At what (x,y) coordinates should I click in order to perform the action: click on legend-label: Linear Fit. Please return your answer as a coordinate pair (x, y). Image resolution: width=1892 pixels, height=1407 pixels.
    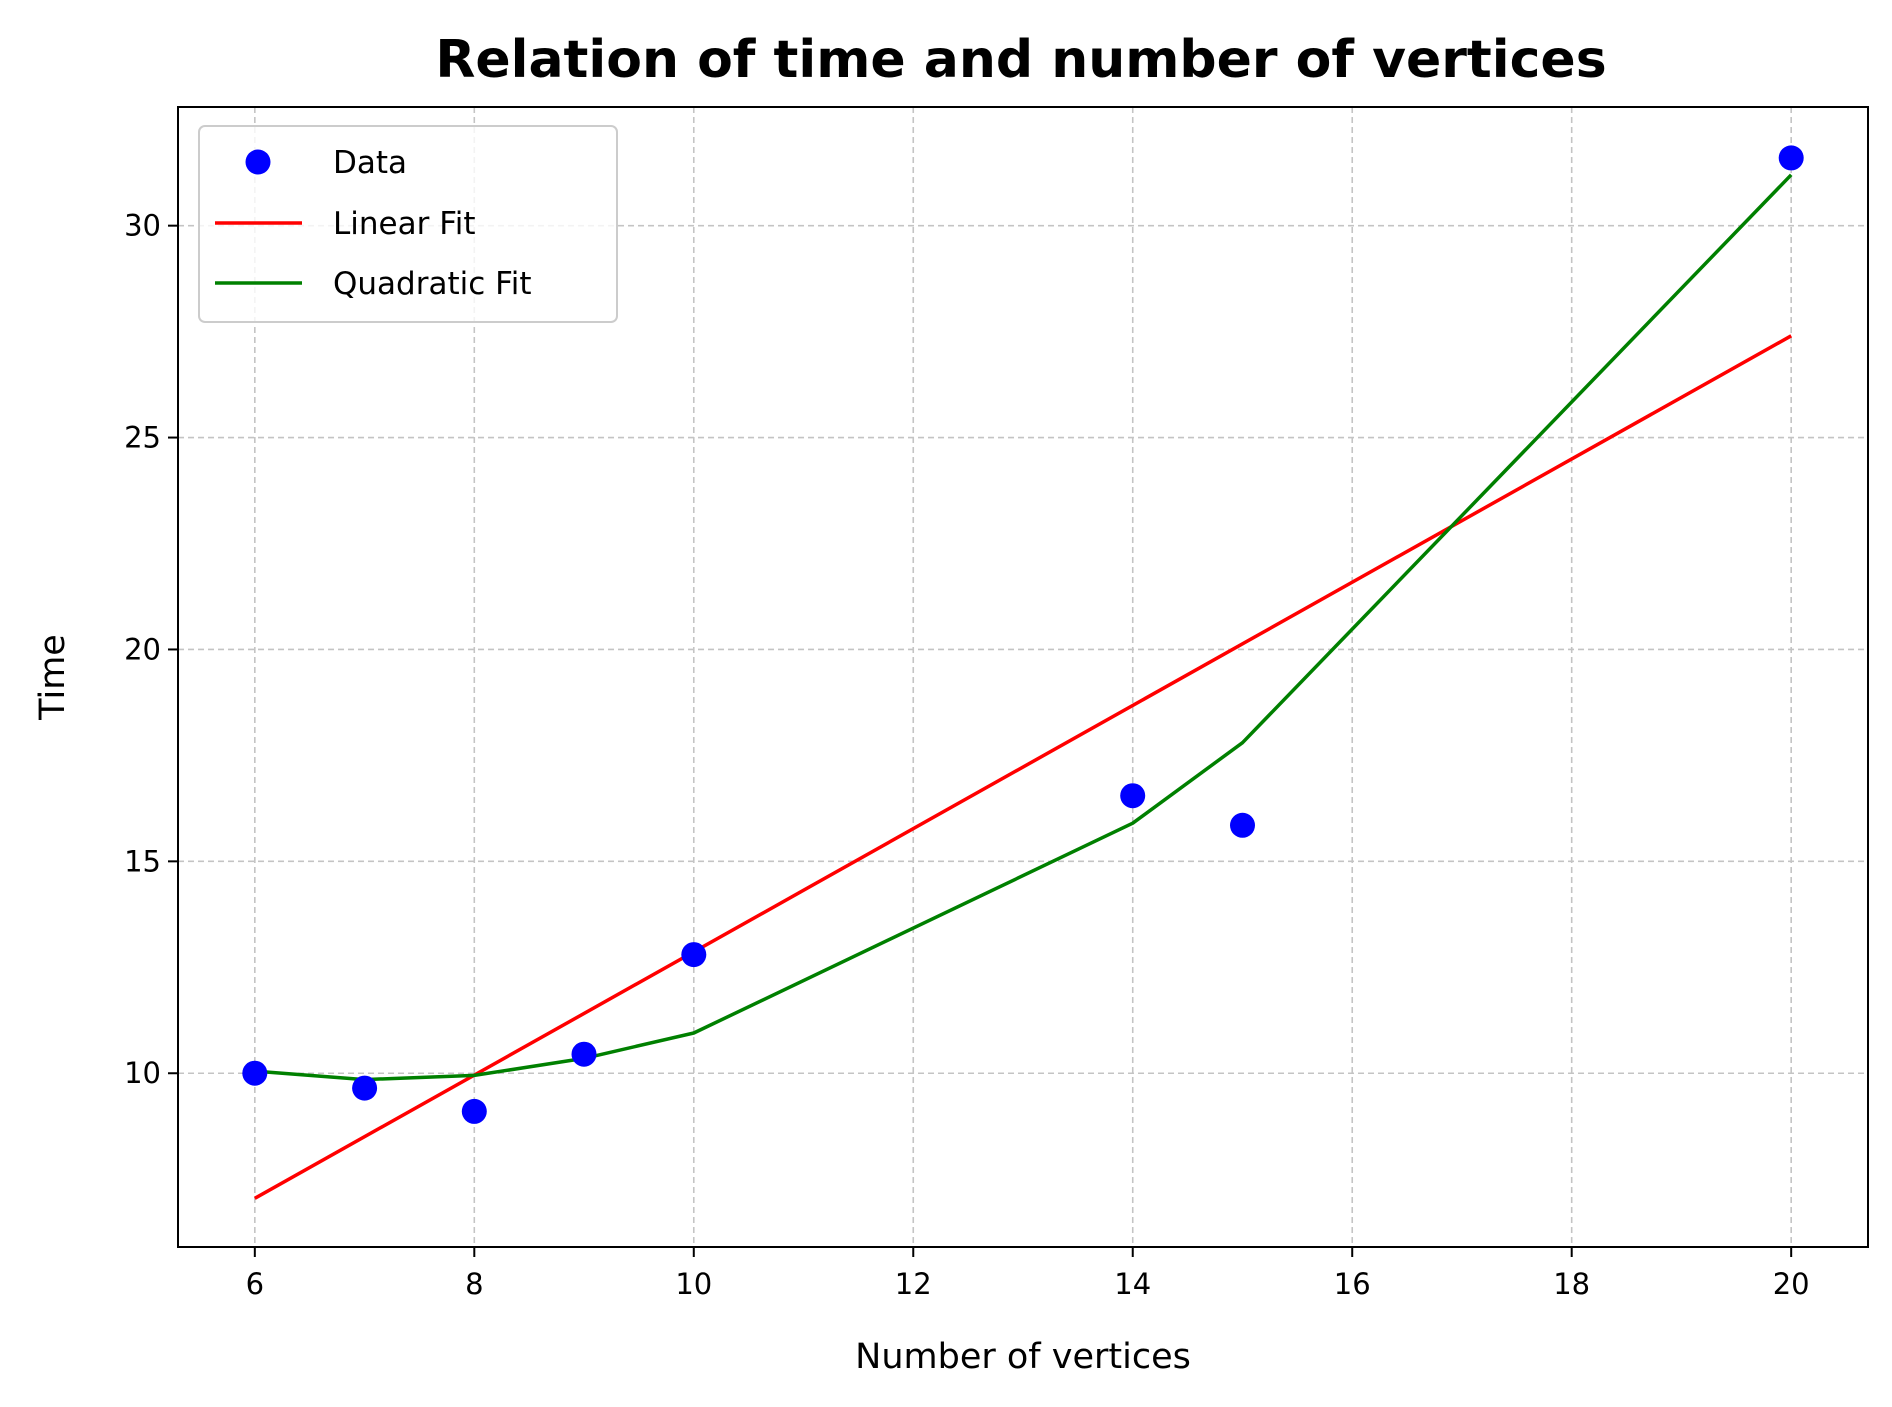
    Looking at the image, I should click on (404, 224).